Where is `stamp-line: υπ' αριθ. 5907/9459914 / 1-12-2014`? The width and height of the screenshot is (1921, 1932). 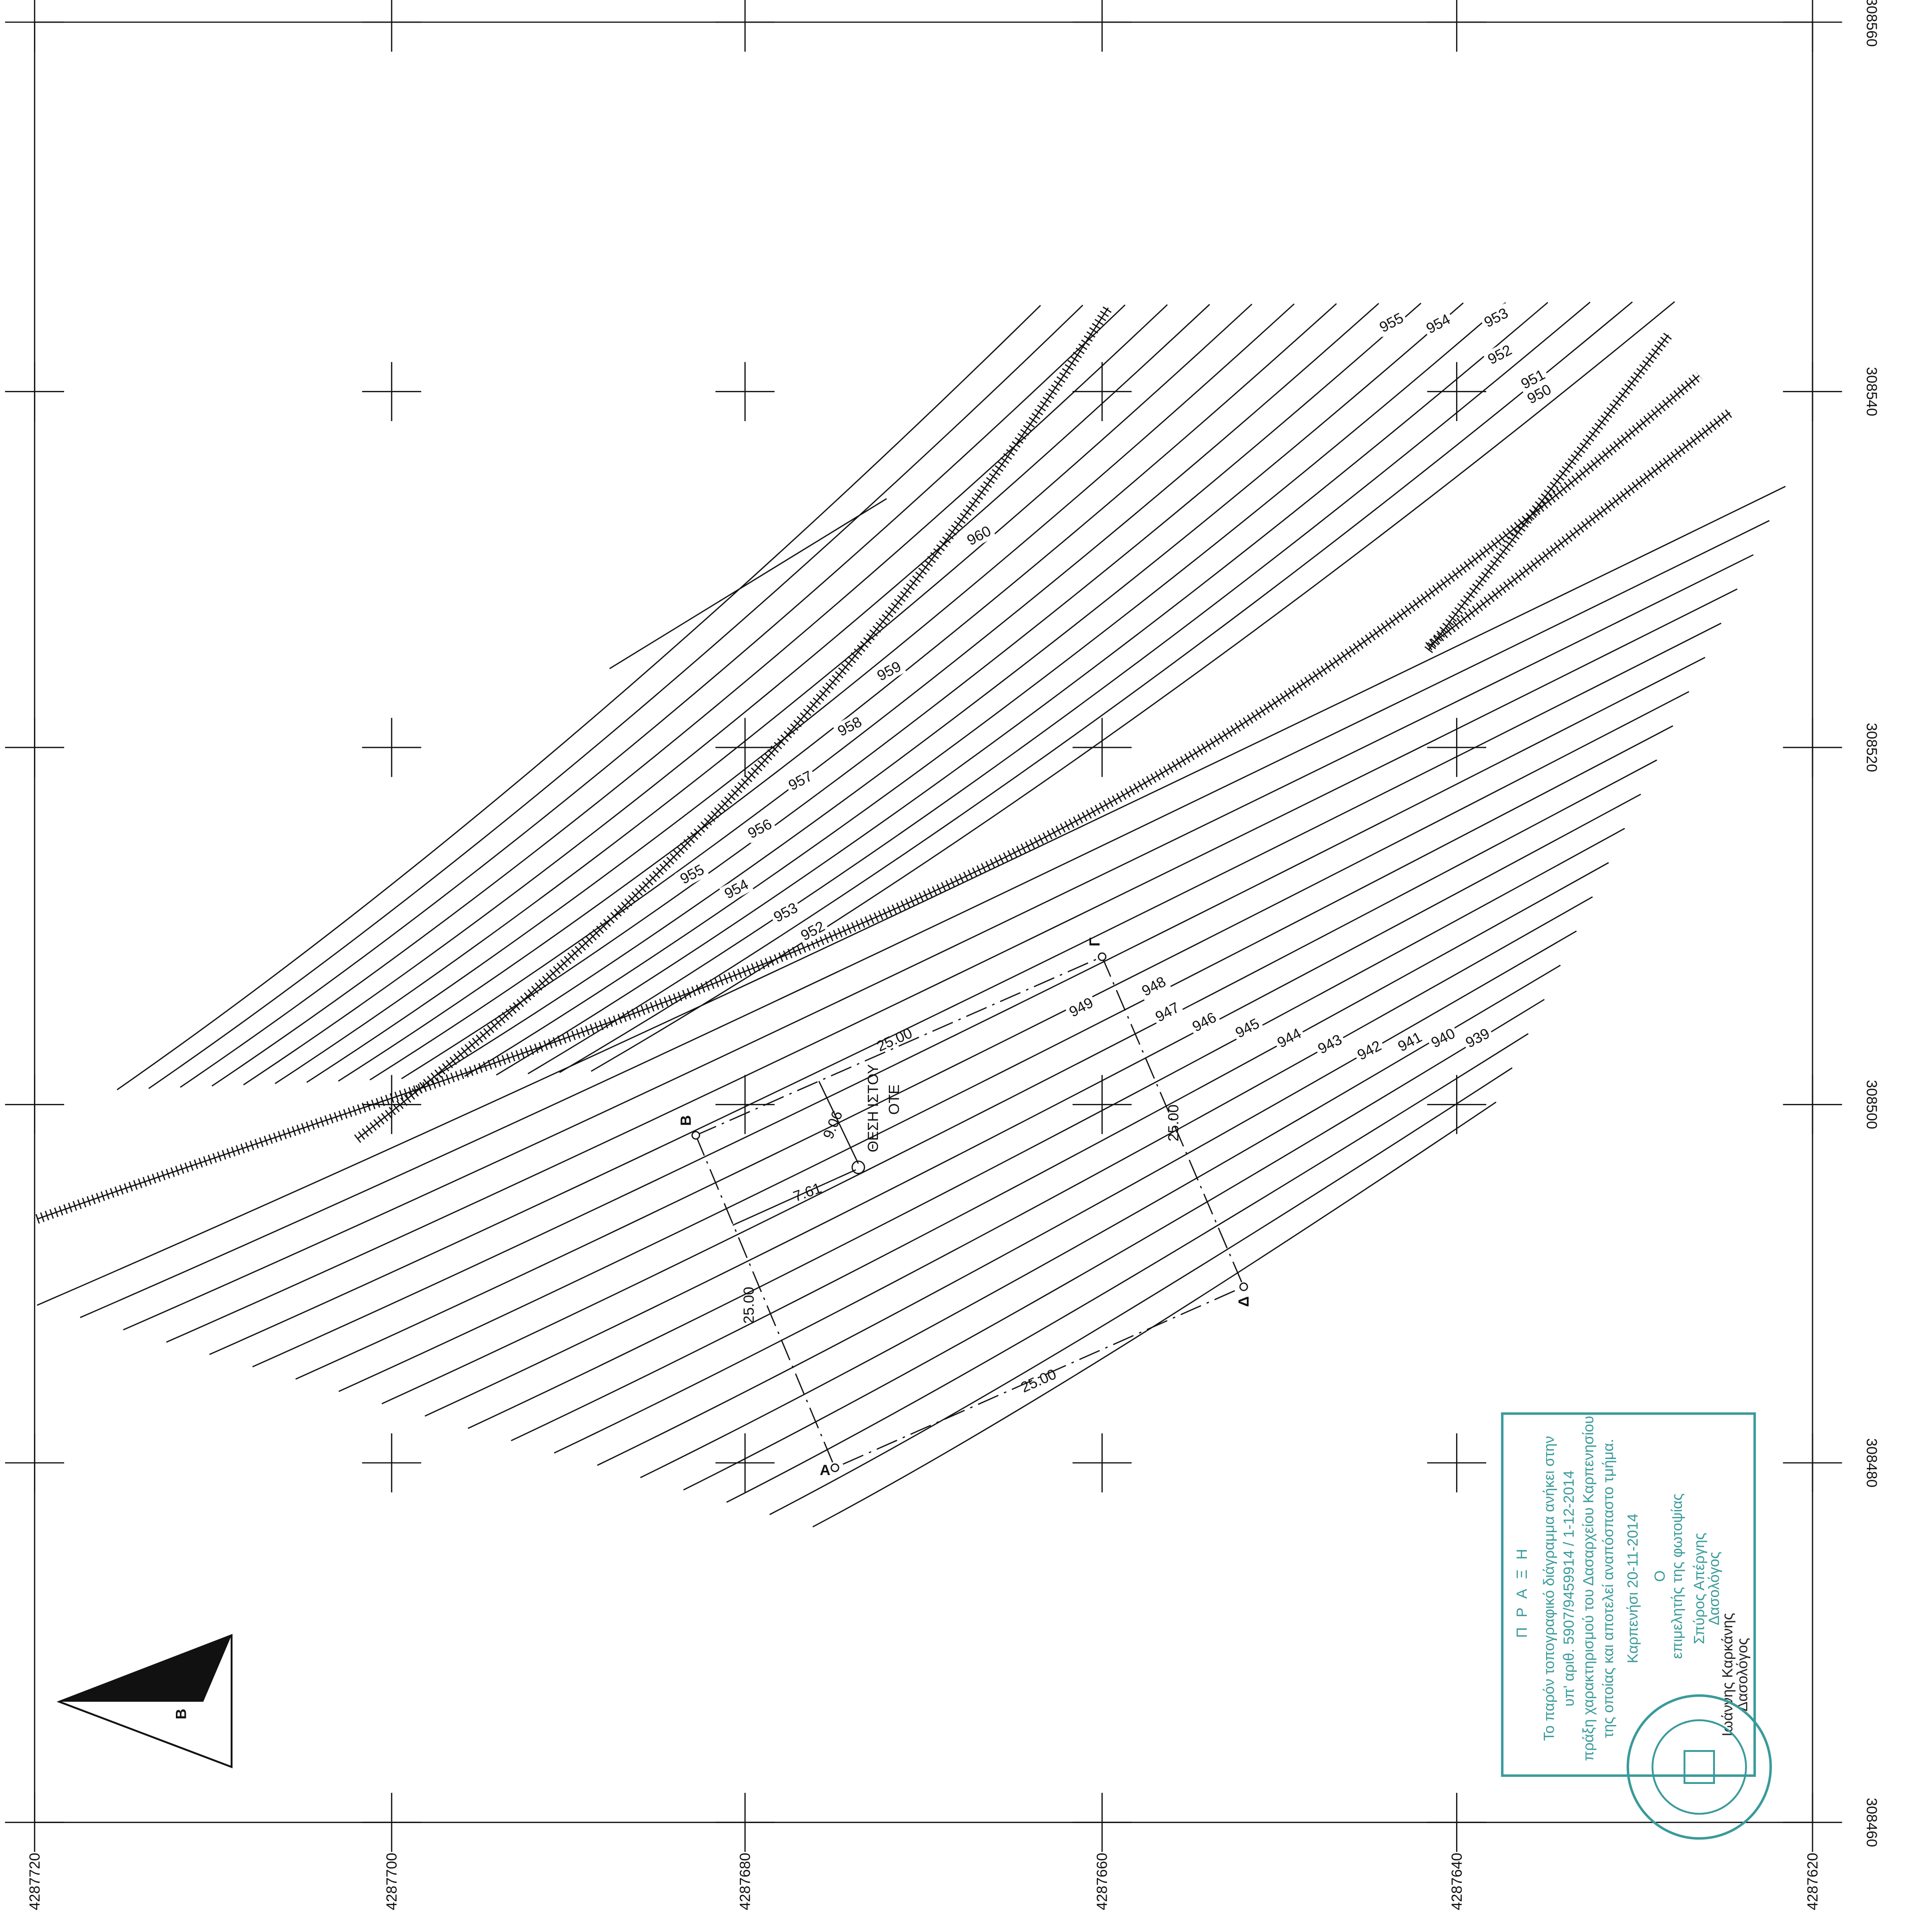
stamp-line: υπ' αριθ. 5907/9459914 / 1-12-2014 is located at coordinates (1568, 1588).